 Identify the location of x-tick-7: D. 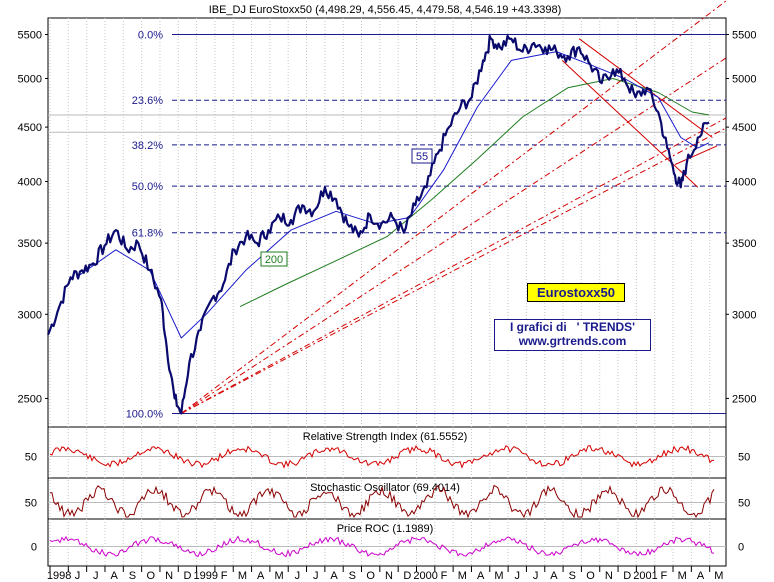
(187, 576).